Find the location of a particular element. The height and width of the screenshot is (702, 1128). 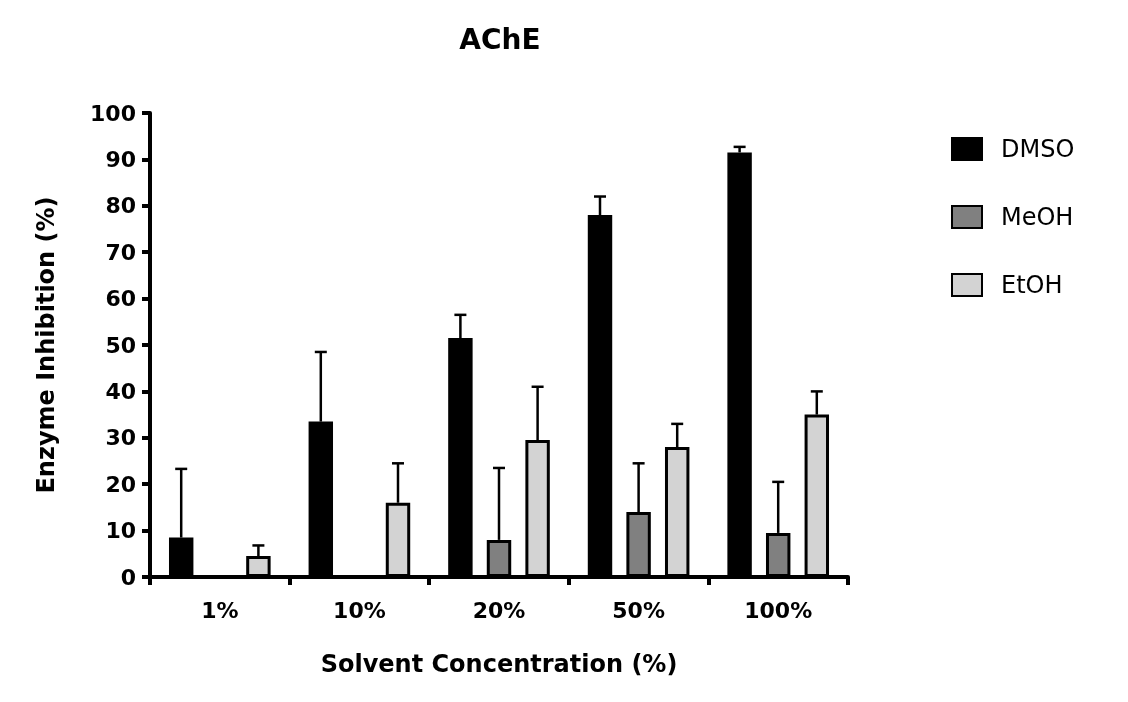

legend-label: MeOH is located at coordinates (1037, 217).